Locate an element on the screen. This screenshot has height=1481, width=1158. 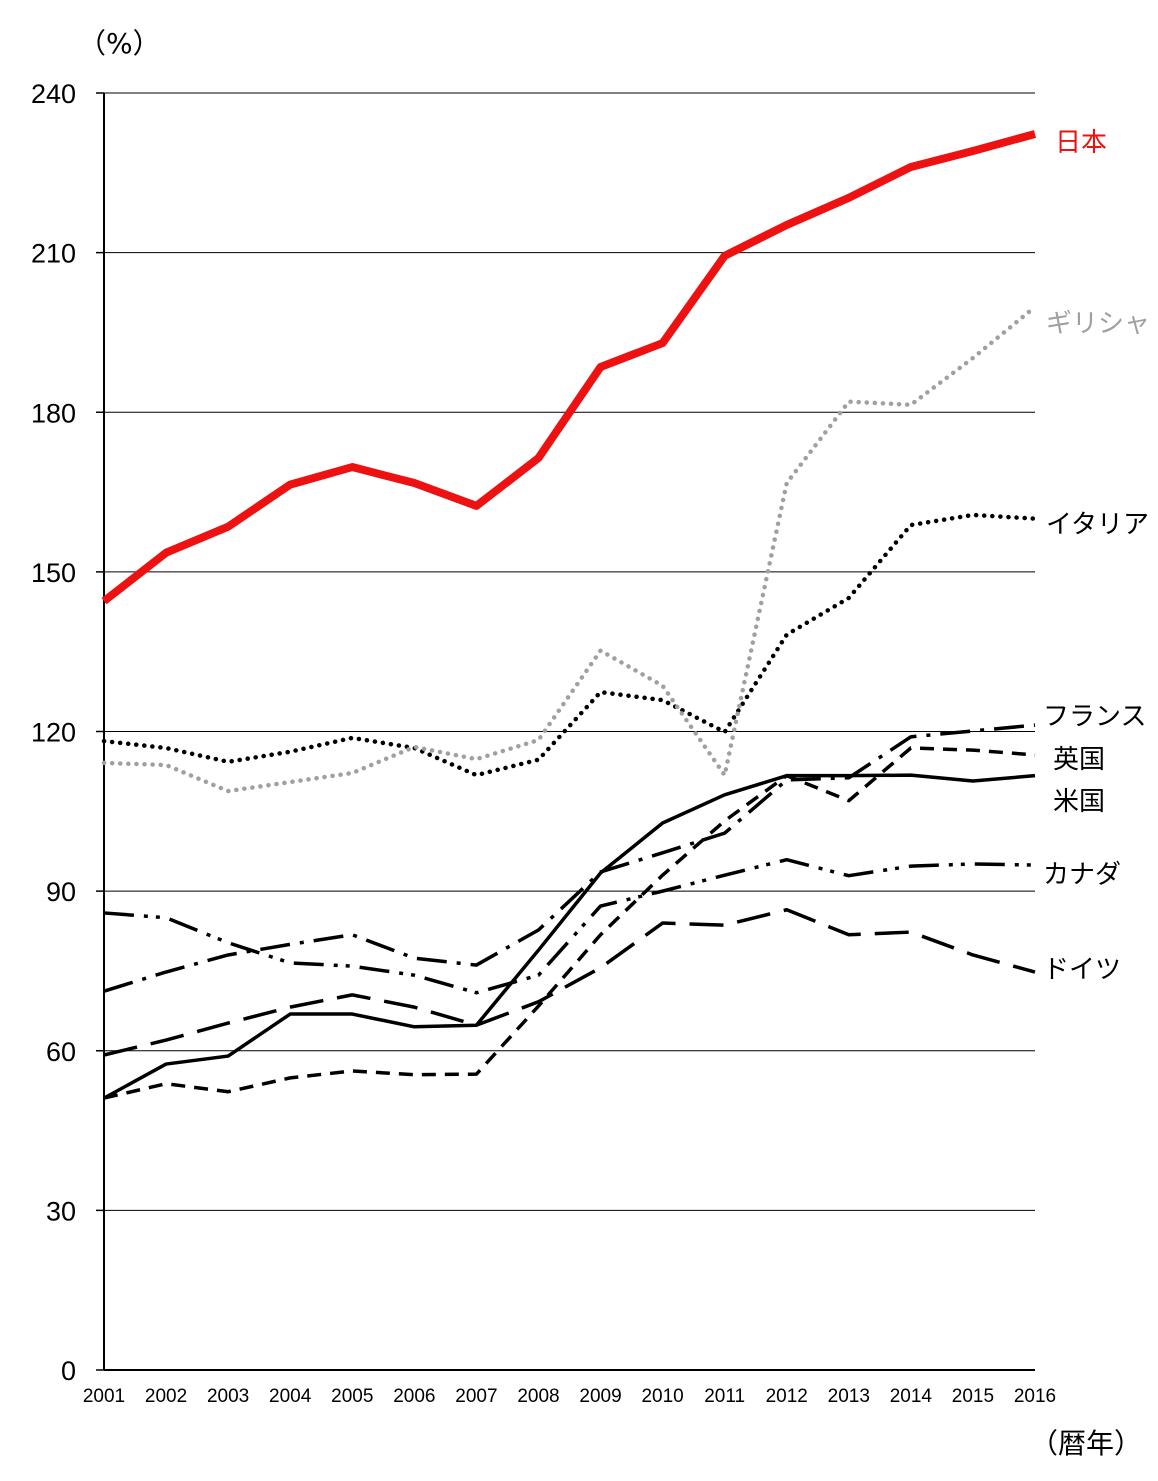
series-label: 日本 is located at coordinates (1081, 143).